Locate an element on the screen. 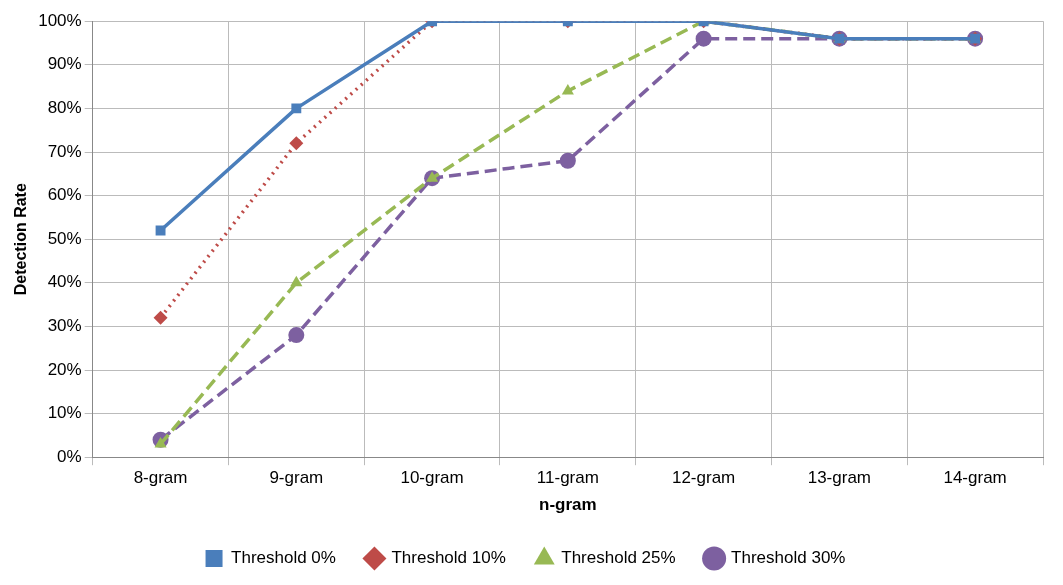 Image resolution: width=1063 pixels, height=585 pixels. legend-label: Threshold 30% is located at coordinates (788, 558).